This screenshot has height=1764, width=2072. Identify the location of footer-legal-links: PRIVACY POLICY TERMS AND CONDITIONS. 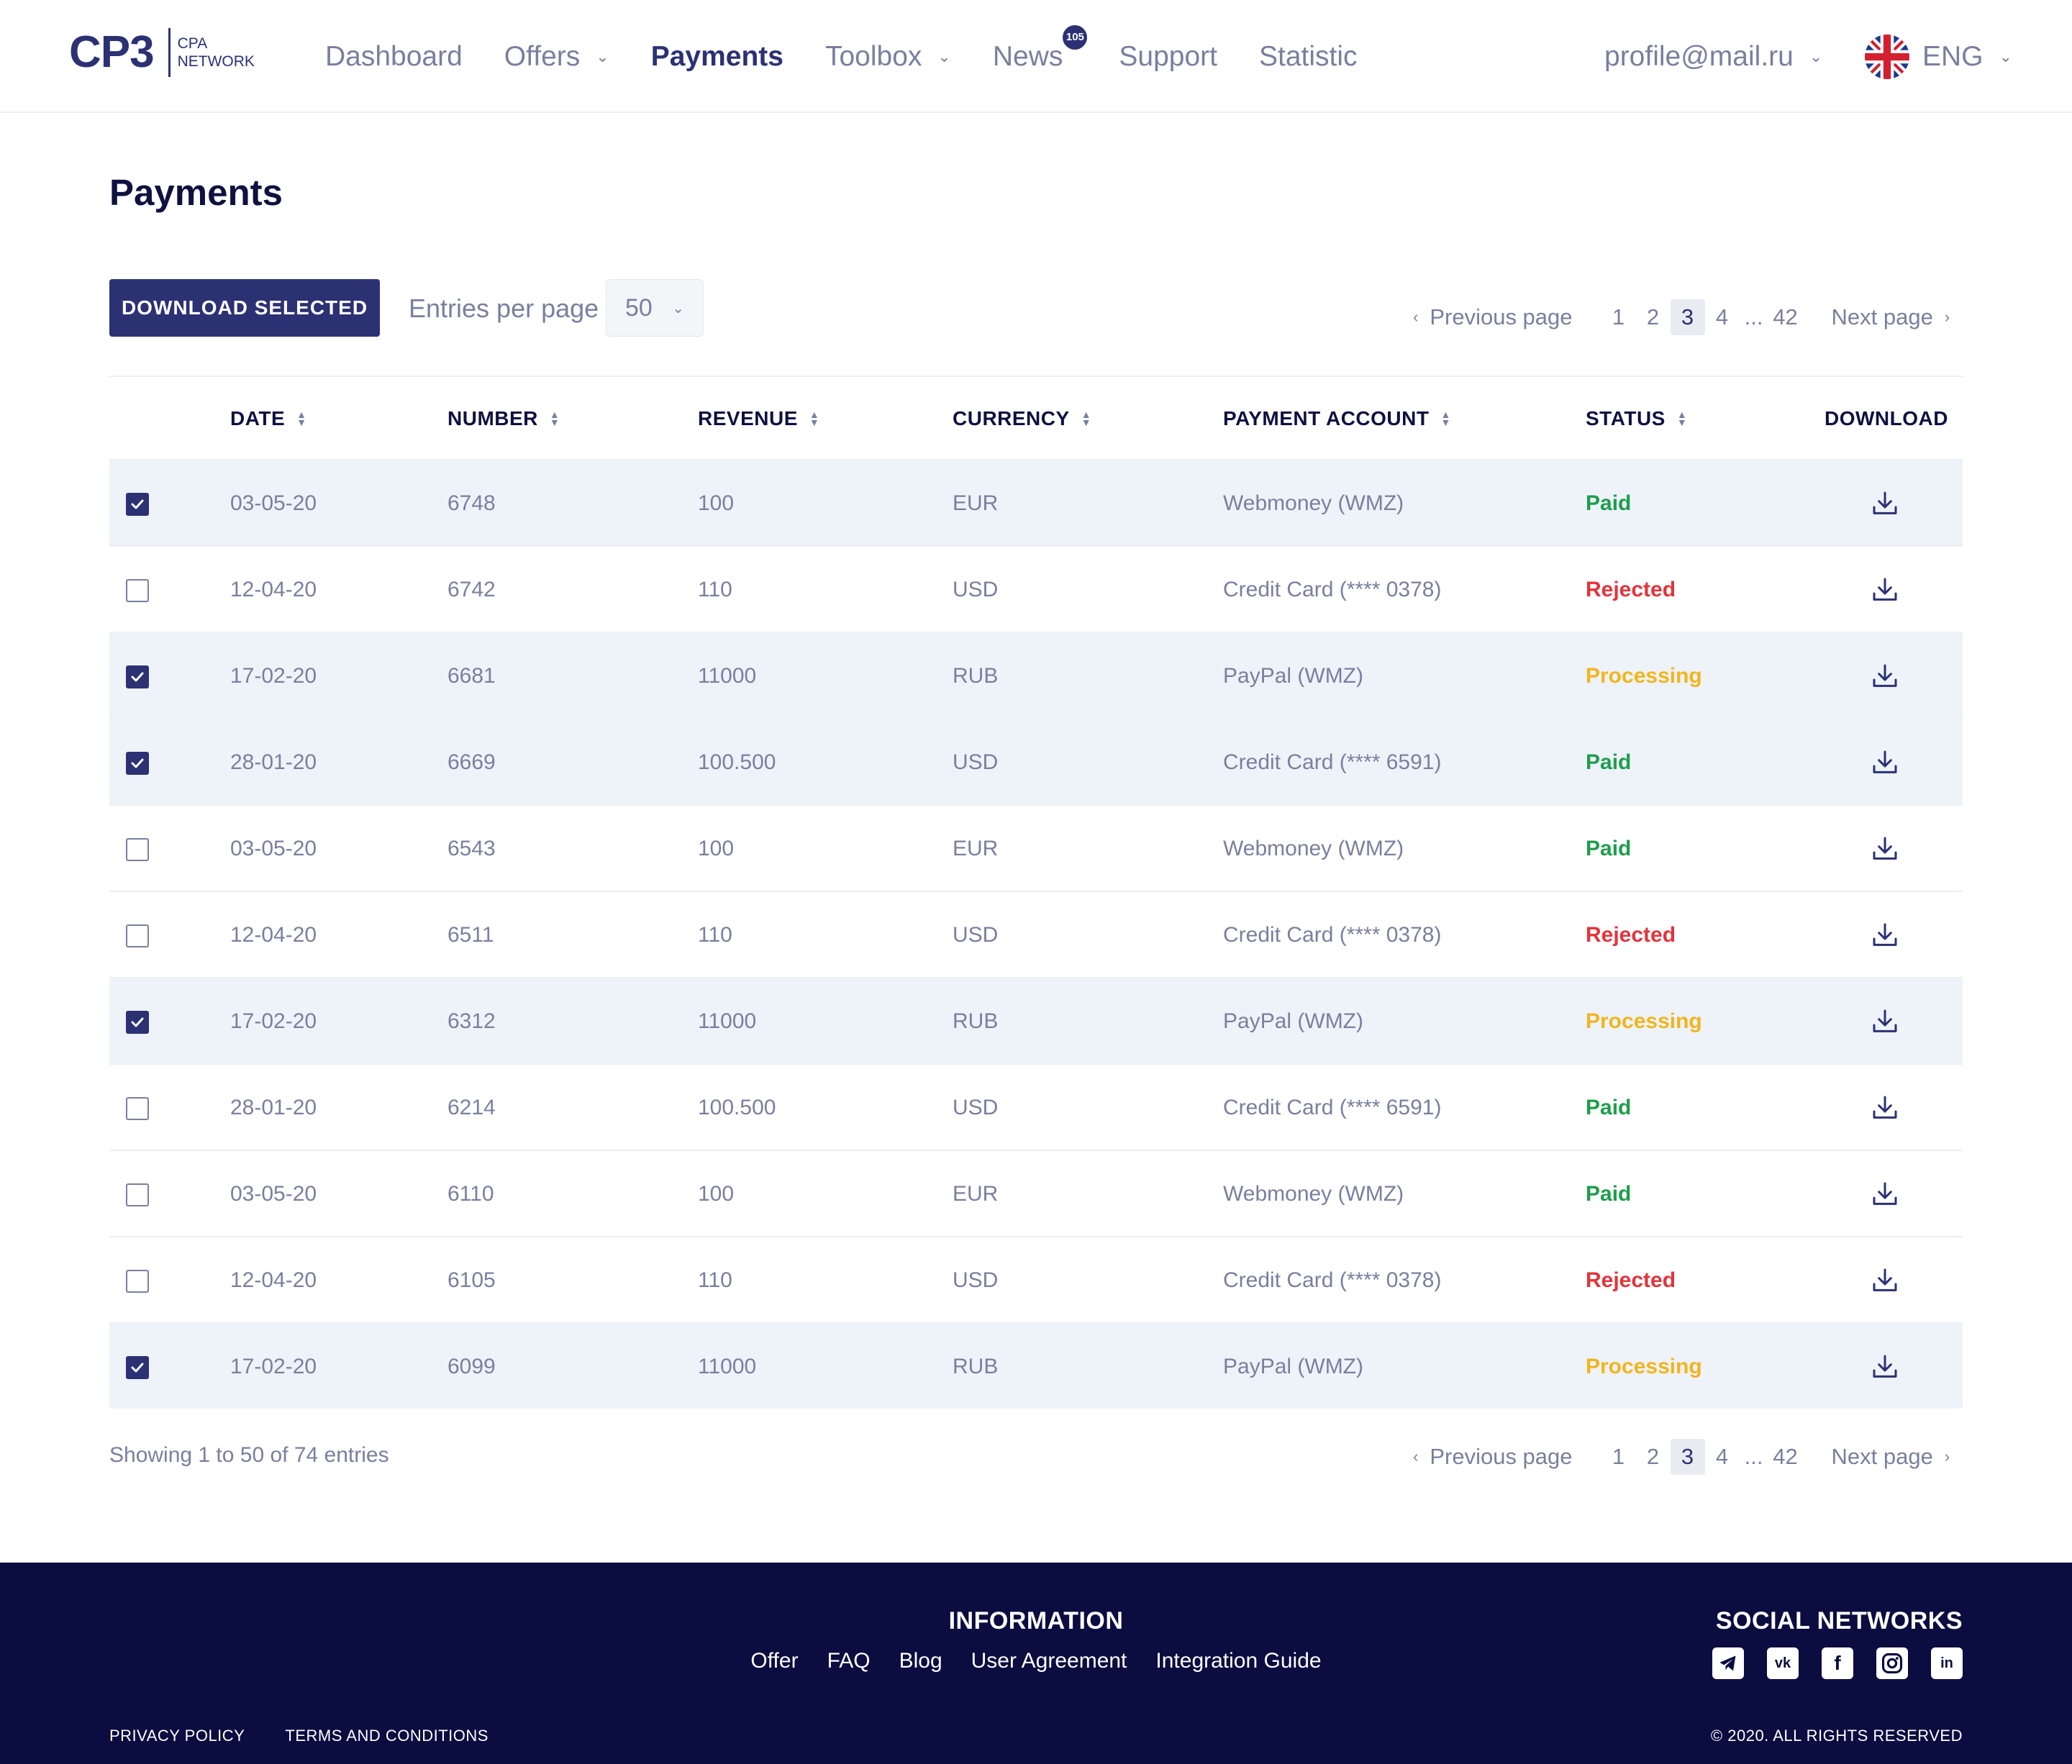
(319, 1736).